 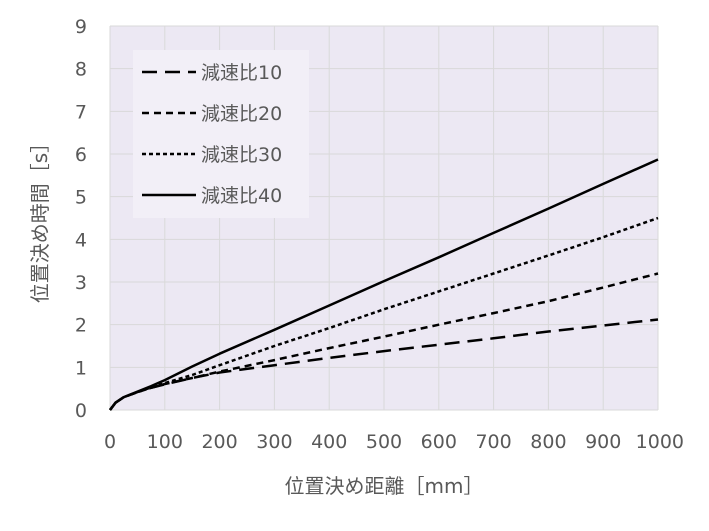 What do you see at coordinates (241, 73) in the screenshot?
I see `legend-label: 減速比10` at bounding box center [241, 73].